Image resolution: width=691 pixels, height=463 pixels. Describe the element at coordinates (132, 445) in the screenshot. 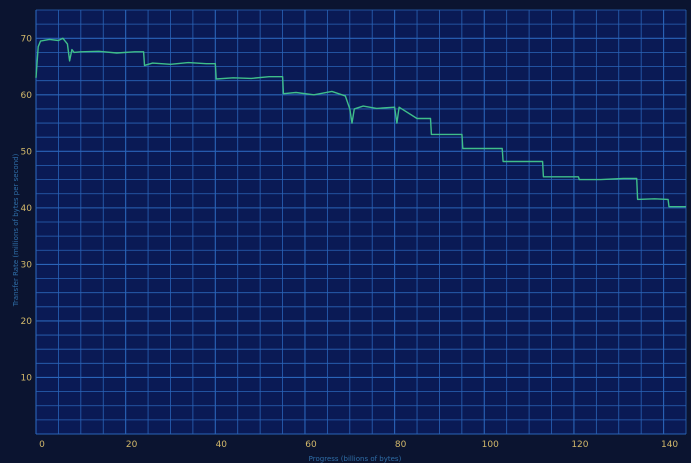

I see `x-tick-label: 20` at that location.